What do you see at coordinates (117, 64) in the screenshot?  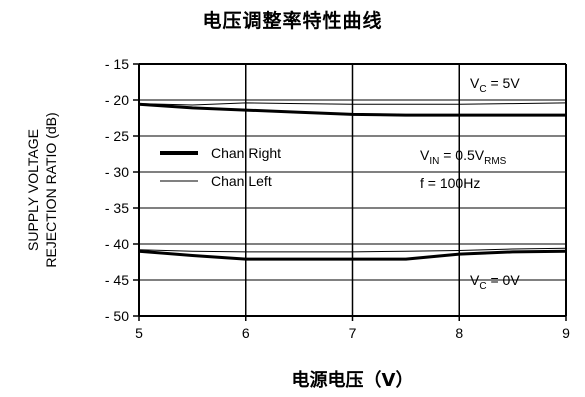 I see `y-tick-label: - 15` at bounding box center [117, 64].